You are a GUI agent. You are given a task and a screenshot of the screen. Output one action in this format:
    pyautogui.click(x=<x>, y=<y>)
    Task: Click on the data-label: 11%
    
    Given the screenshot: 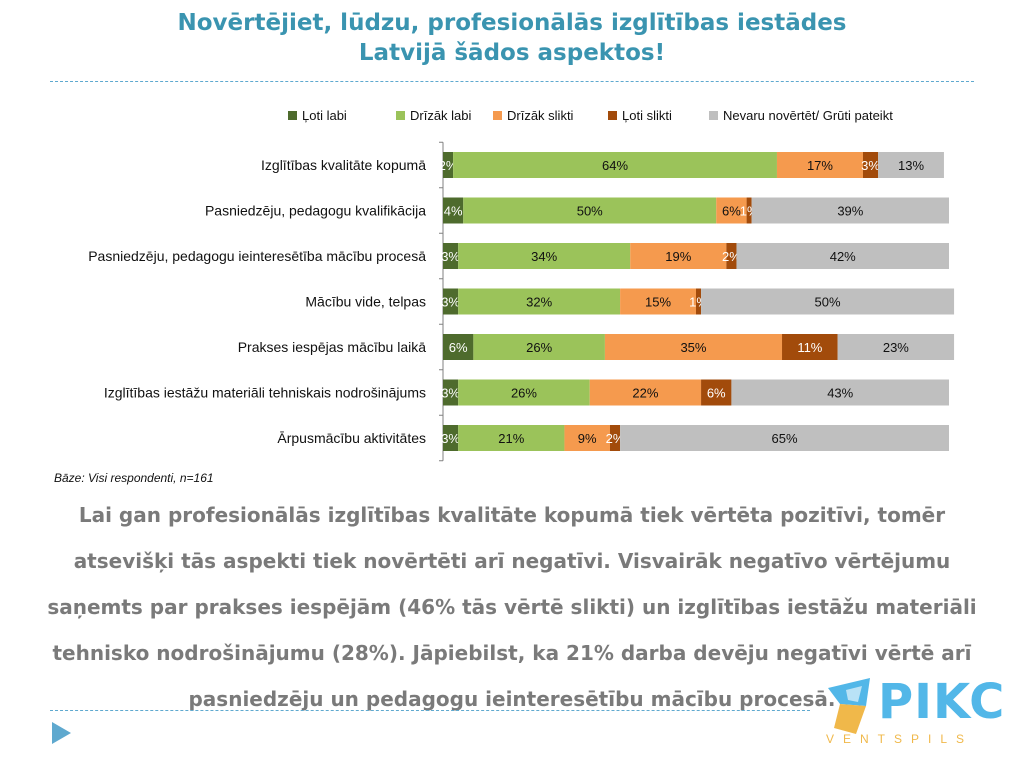 What is the action you would take?
    pyautogui.click(x=809, y=347)
    